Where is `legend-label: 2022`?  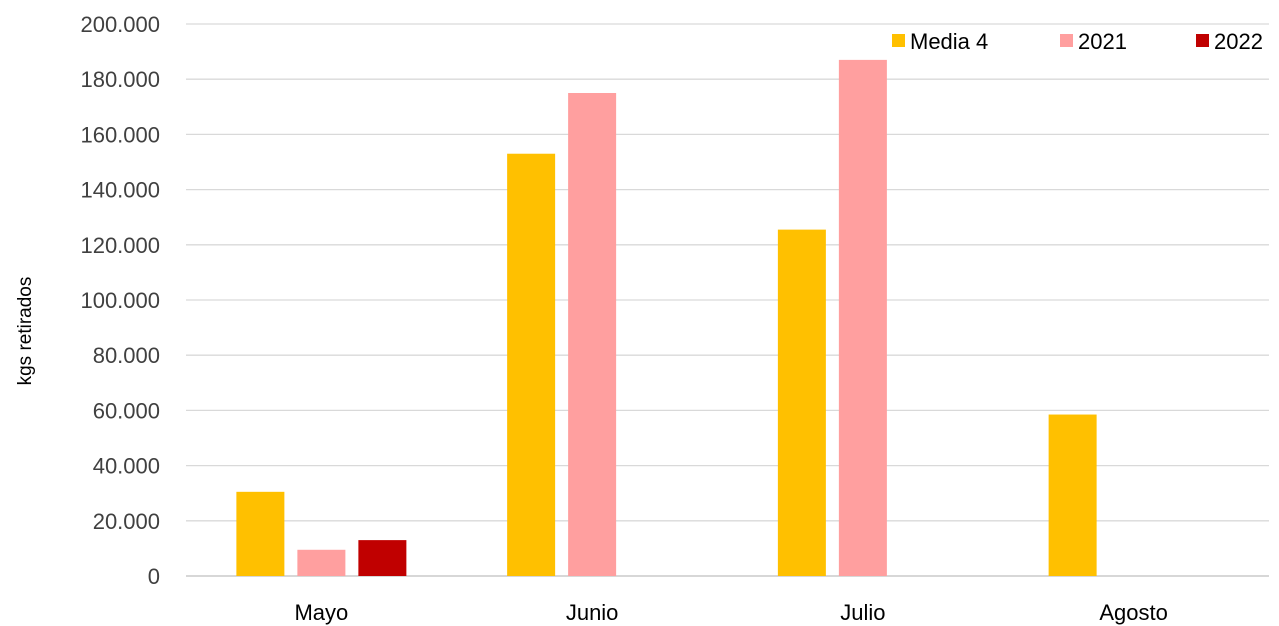
legend-label: 2022 is located at coordinates (1238, 41).